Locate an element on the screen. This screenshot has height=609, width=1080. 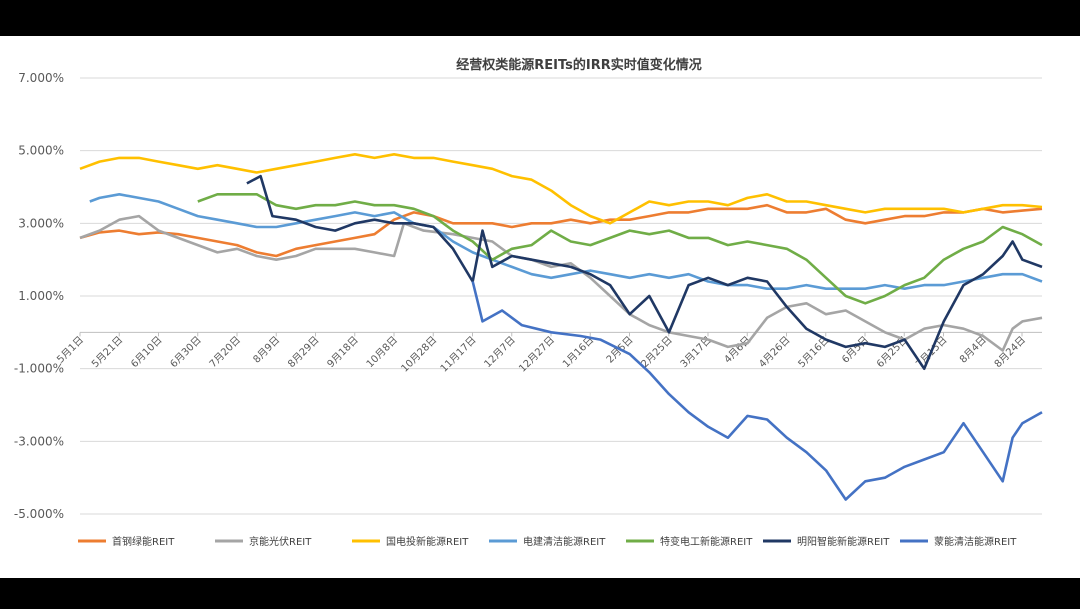
legend-label: 京能光伏REIT is located at coordinates (280, 541).